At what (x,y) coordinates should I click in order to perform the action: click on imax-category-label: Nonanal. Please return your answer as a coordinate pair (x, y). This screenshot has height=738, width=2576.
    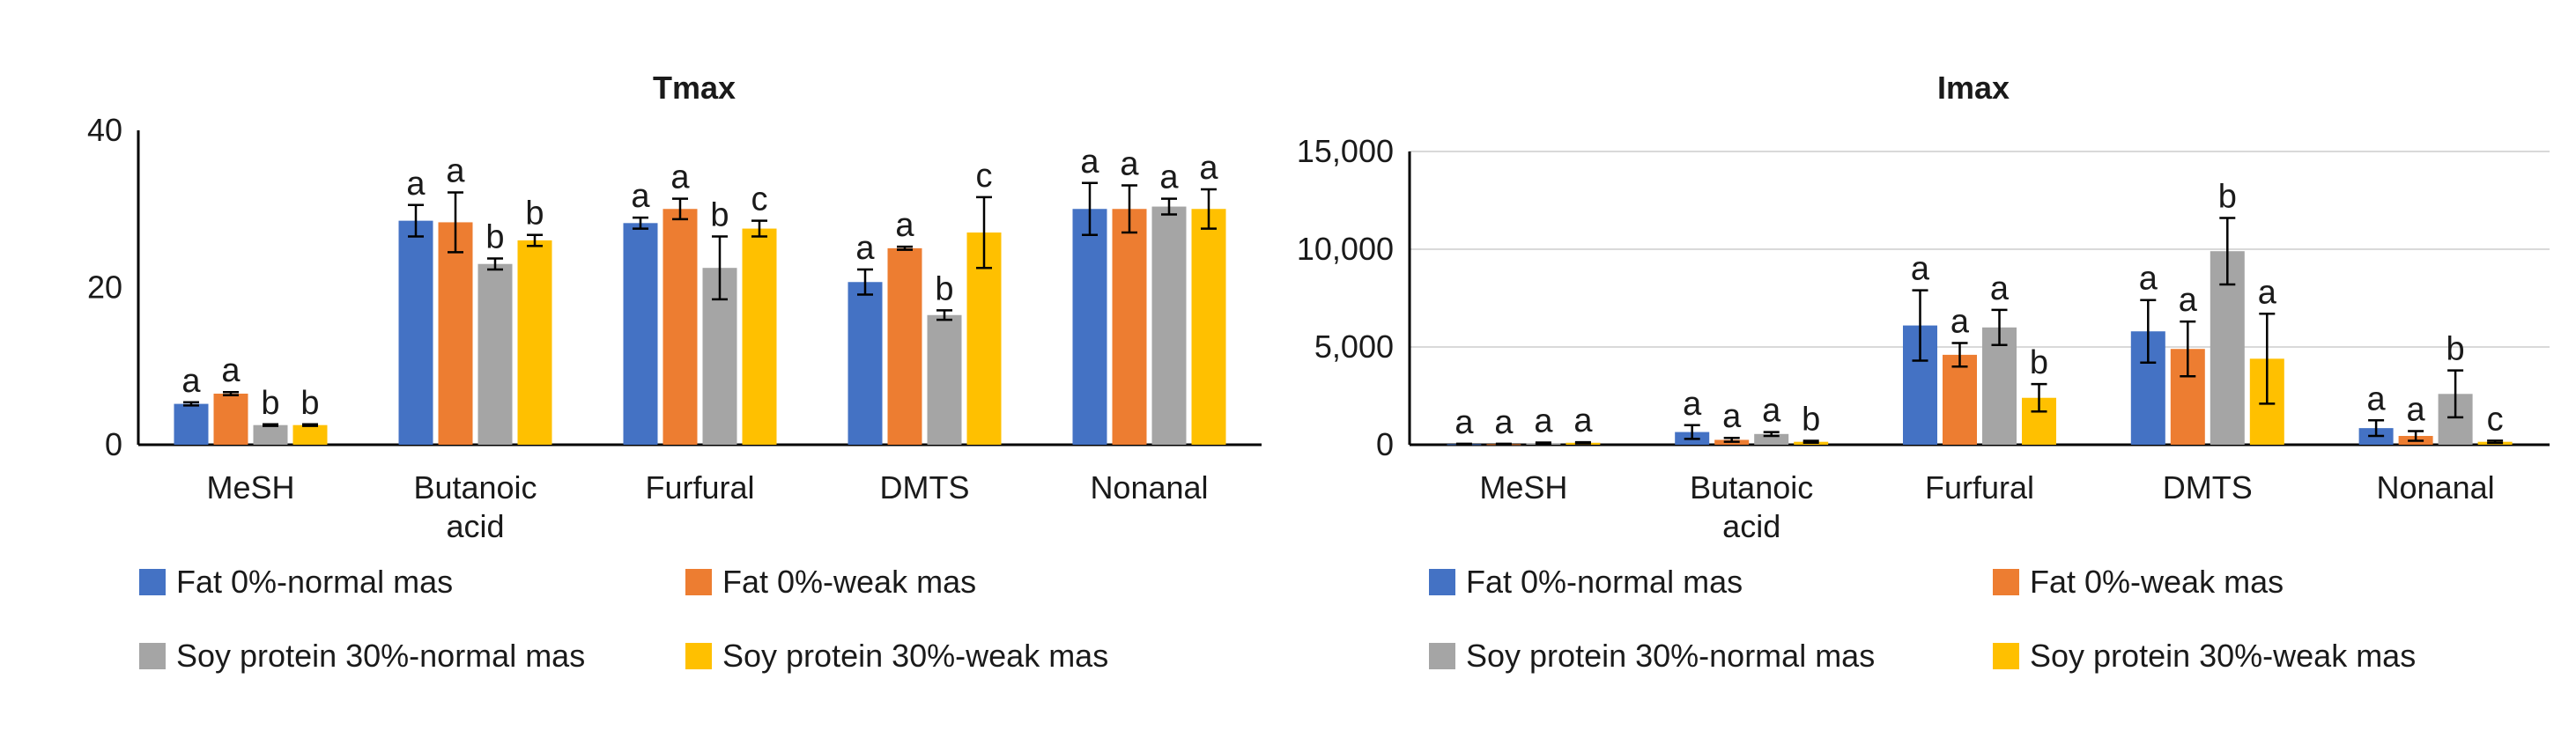
    Looking at the image, I should click on (2436, 488).